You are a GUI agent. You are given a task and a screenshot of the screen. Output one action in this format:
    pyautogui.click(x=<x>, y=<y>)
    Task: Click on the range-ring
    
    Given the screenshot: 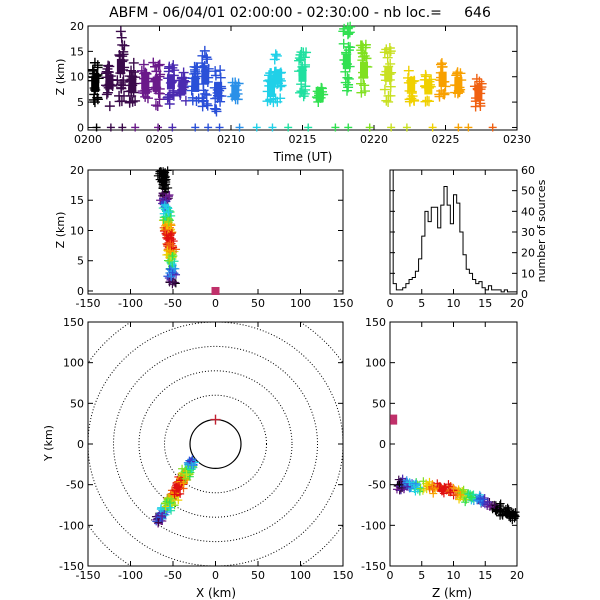 What is the action you would take?
    pyautogui.click(x=215, y=444)
    